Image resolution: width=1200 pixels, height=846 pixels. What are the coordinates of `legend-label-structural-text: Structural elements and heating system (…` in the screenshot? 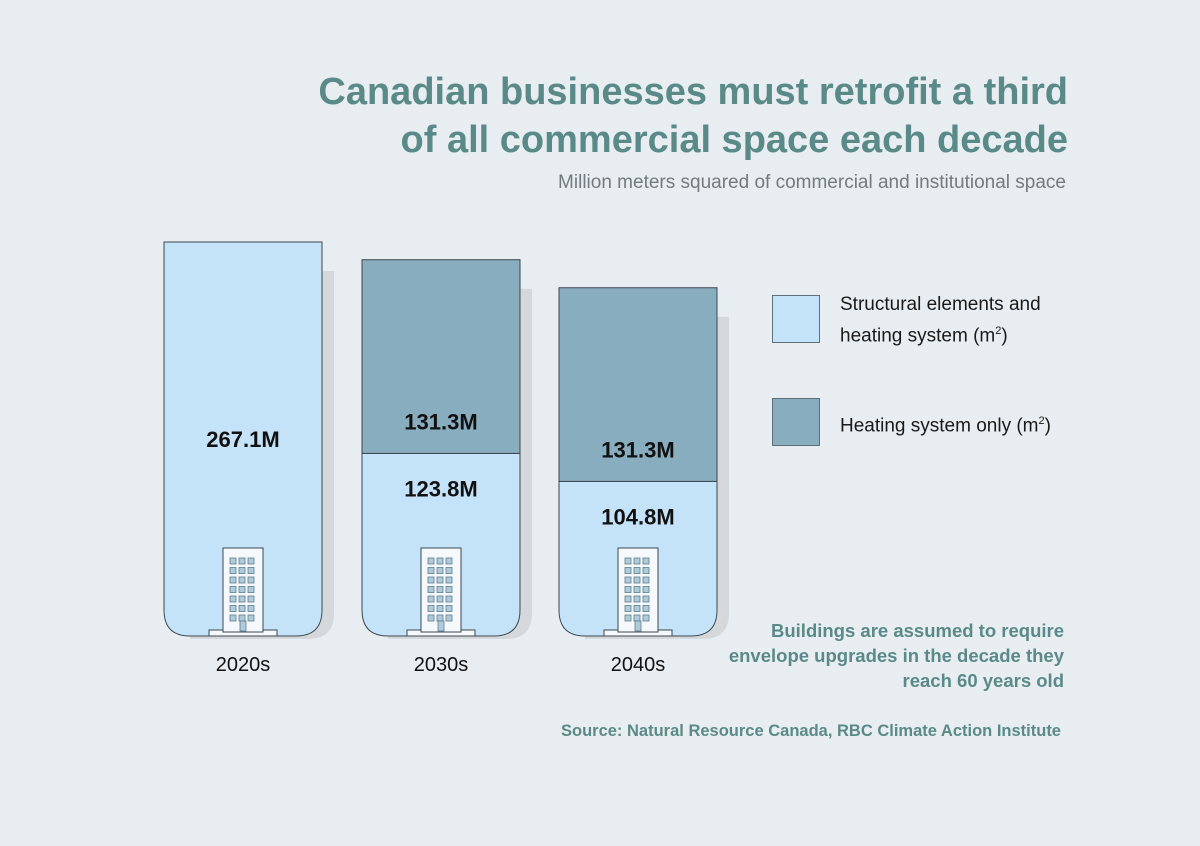 It's located at (940, 320).